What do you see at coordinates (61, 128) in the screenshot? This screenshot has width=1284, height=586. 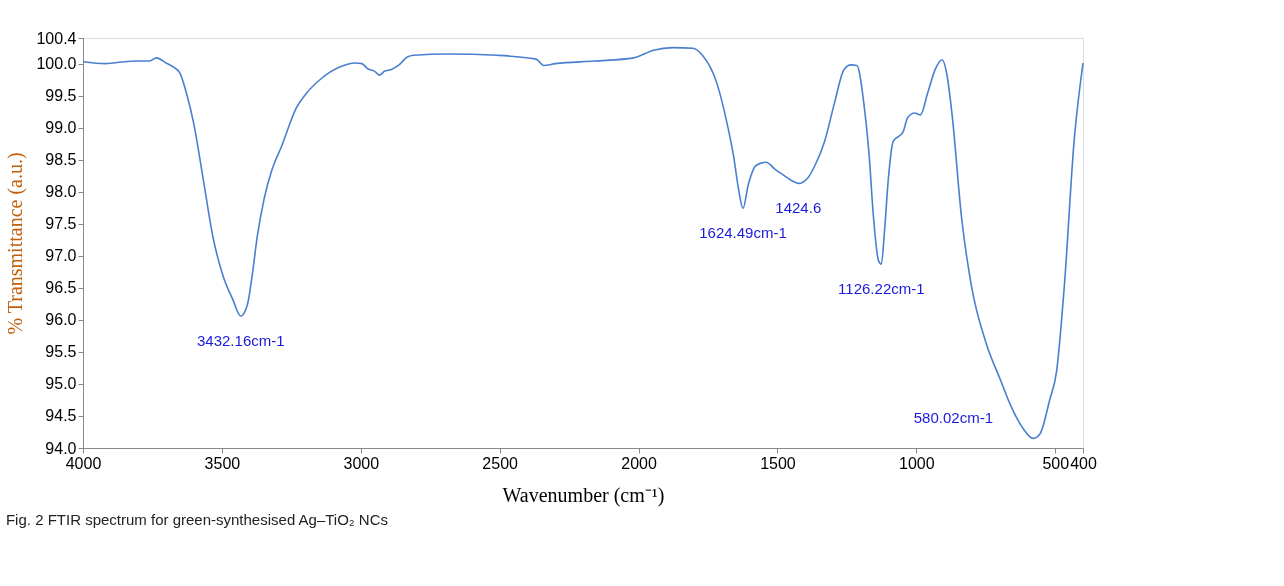 I see `y-tick-label: 99.0` at bounding box center [61, 128].